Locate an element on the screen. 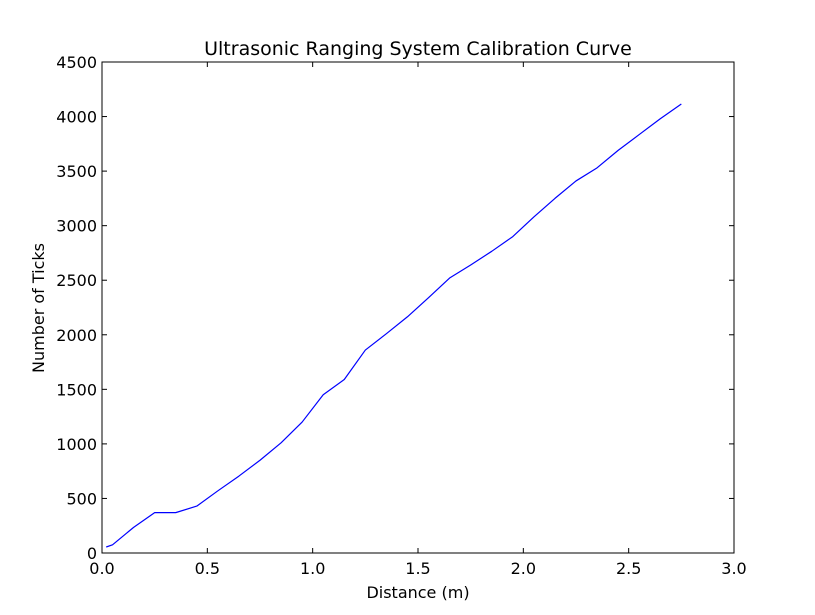 The image size is (815, 615). x-tick-label: 2.5 is located at coordinates (628, 568).